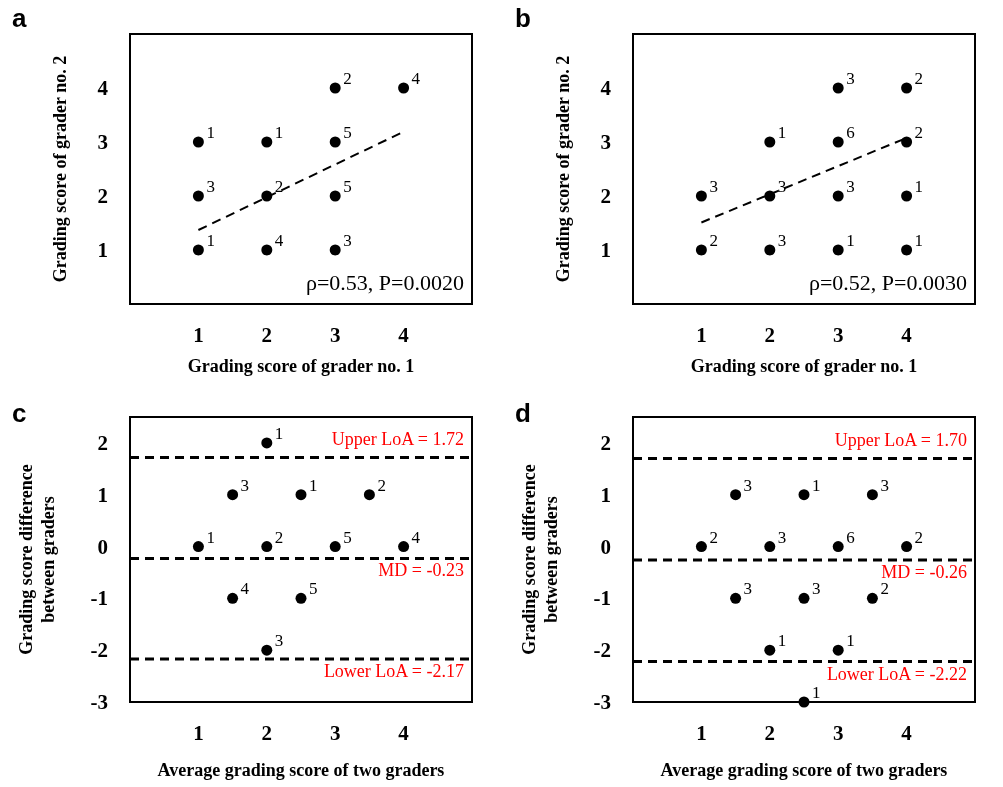 This screenshot has width=1003, height=787. What do you see at coordinates (900, 440) in the screenshot?
I see `ref-line-label: Upper LoA = 1.70` at bounding box center [900, 440].